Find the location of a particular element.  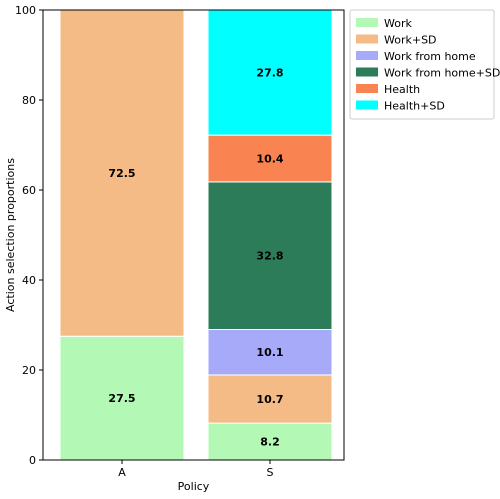

y-axis: 0 20 40 60 80 100 is located at coordinates (29, 235).